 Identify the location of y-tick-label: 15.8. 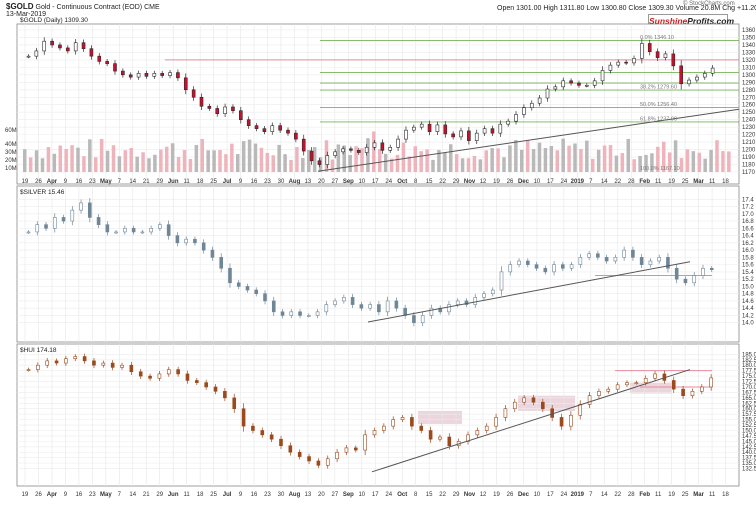
(748, 258).